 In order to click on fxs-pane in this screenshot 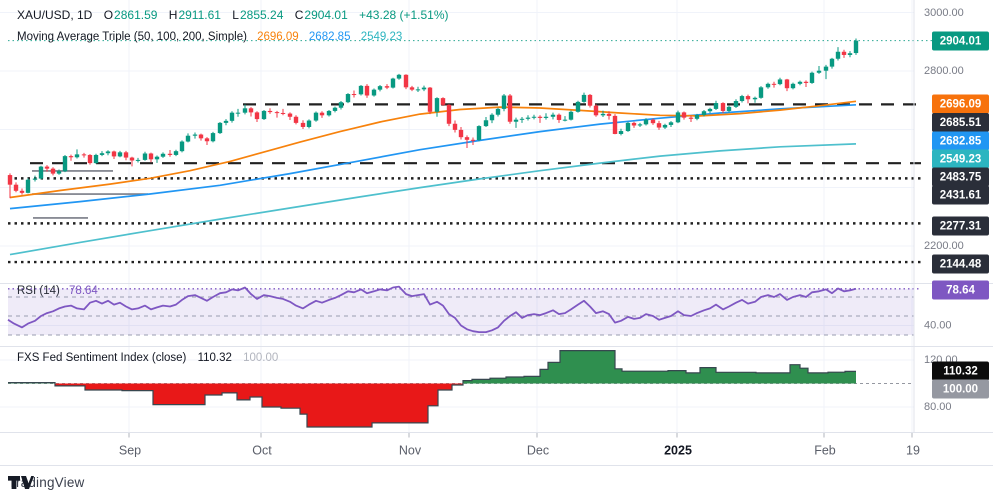, I will do `click(461, 389)`.